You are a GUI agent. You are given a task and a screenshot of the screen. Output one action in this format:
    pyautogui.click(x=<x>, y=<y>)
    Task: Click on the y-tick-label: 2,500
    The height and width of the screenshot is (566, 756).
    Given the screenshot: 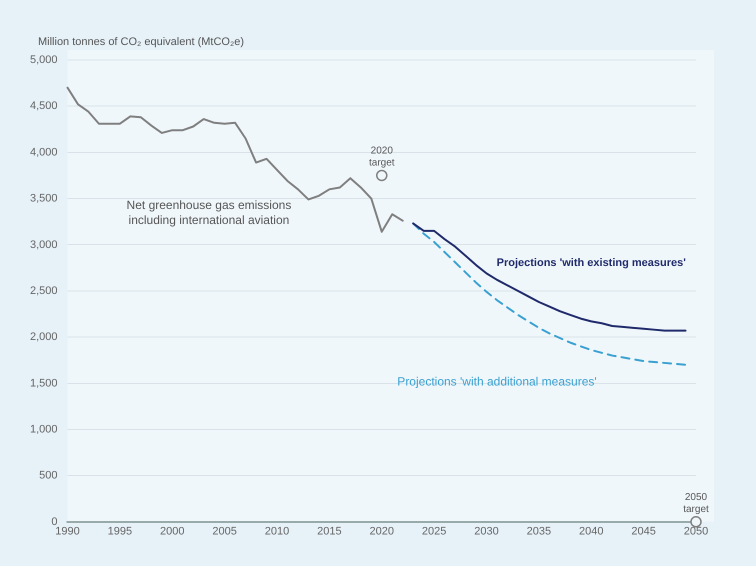 What is the action you would take?
    pyautogui.click(x=44, y=290)
    